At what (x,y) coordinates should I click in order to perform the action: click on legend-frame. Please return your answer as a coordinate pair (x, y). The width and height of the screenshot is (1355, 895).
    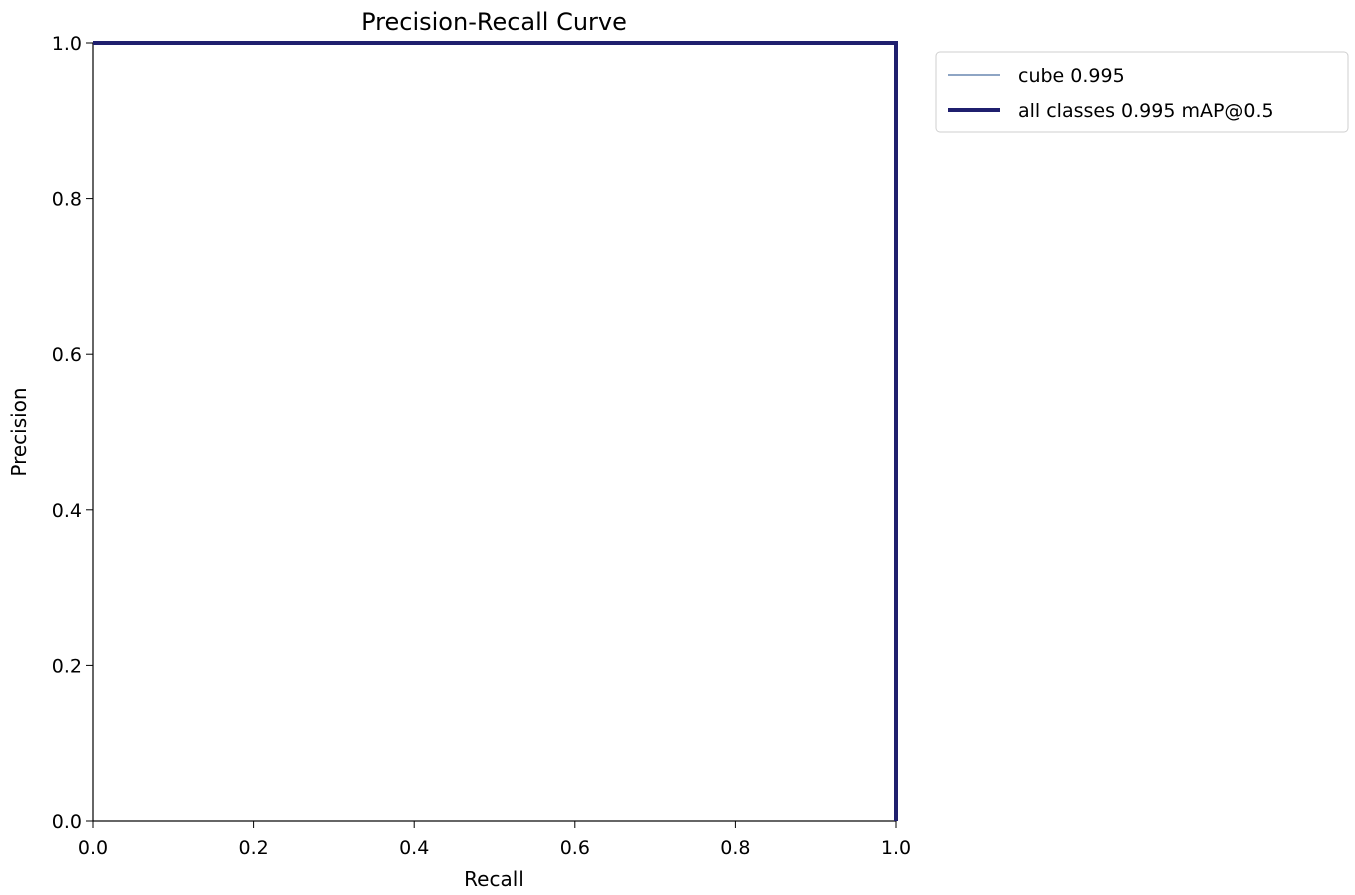
    Looking at the image, I should click on (1142, 92).